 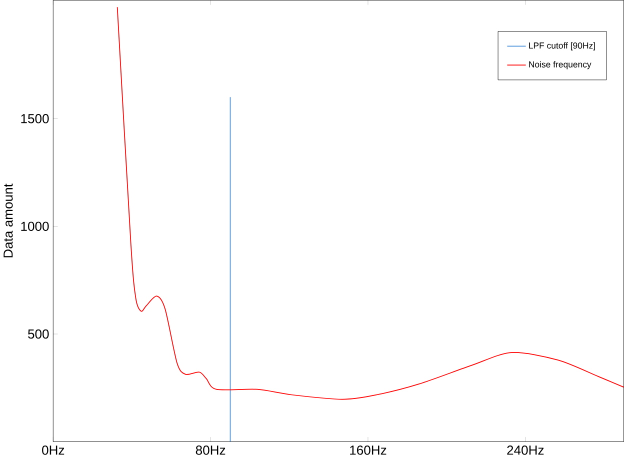 What do you see at coordinates (211, 450) in the screenshot?
I see `x-tick-label: 80Hz` at bounding box center [211, 450].